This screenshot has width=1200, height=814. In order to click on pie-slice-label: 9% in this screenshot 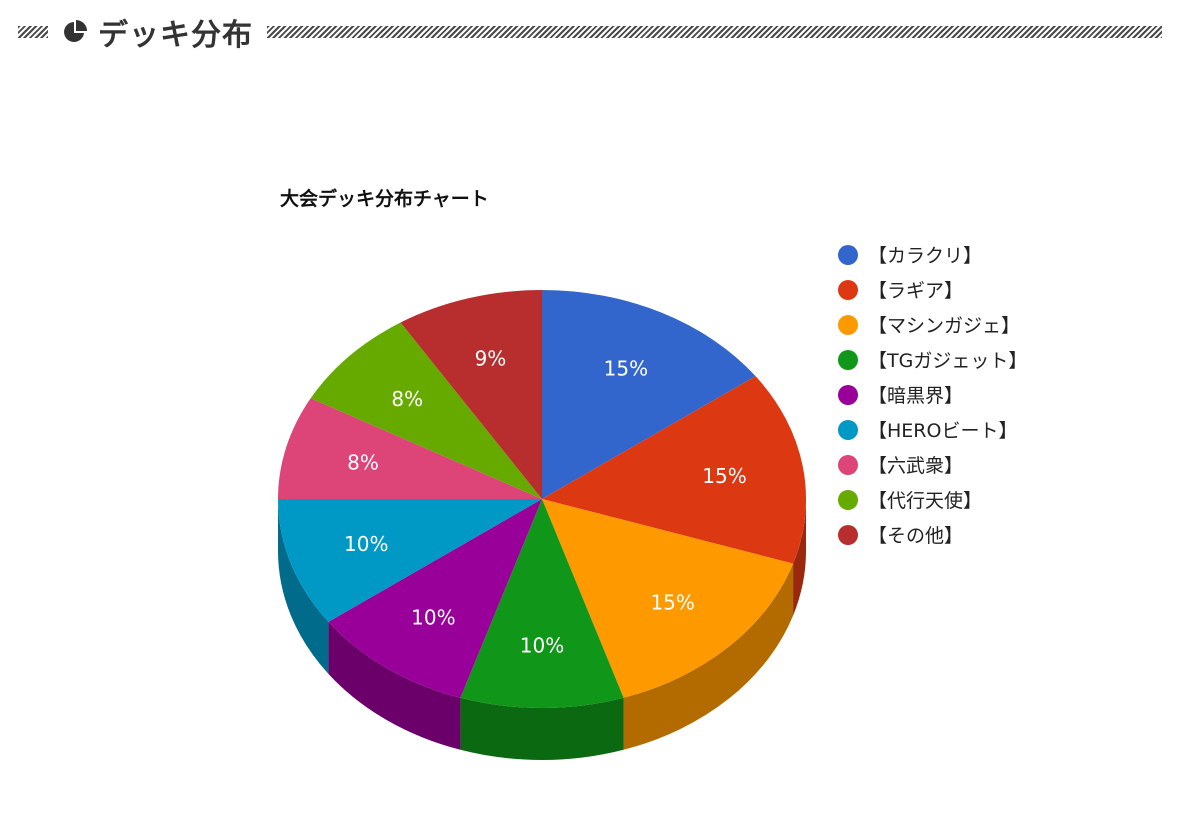, I will do `click(491, 359)`.